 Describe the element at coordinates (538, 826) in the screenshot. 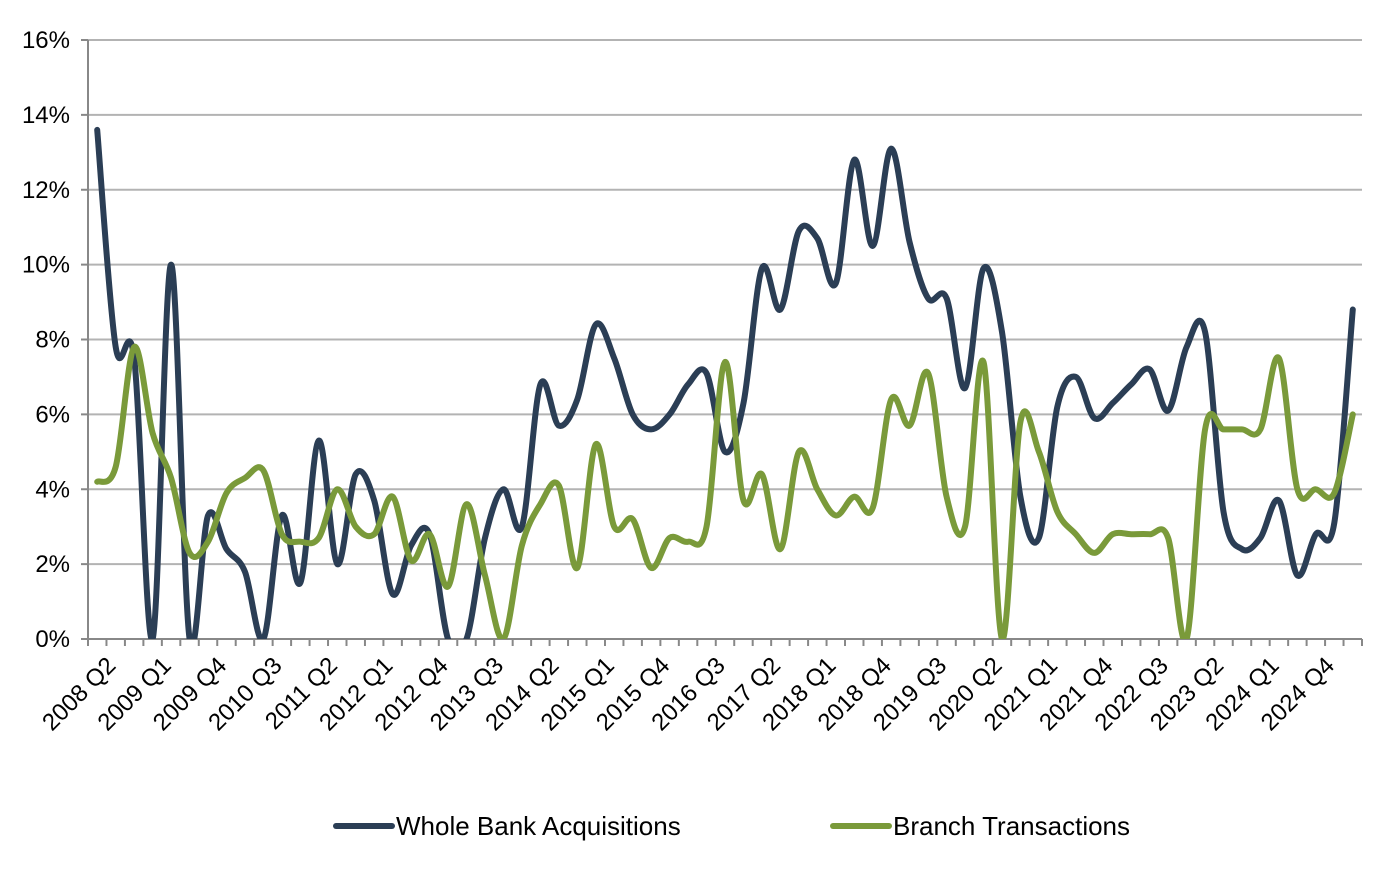

I see `legend-label: Whole Bank Acquisitions` at that location.